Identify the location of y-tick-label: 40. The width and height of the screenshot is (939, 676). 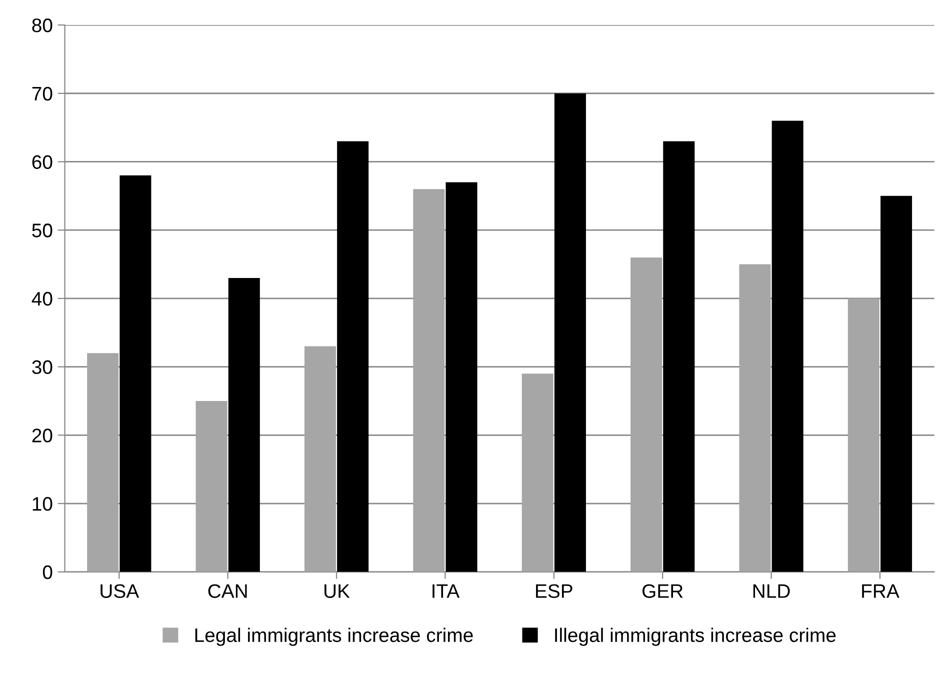
(42, 299).